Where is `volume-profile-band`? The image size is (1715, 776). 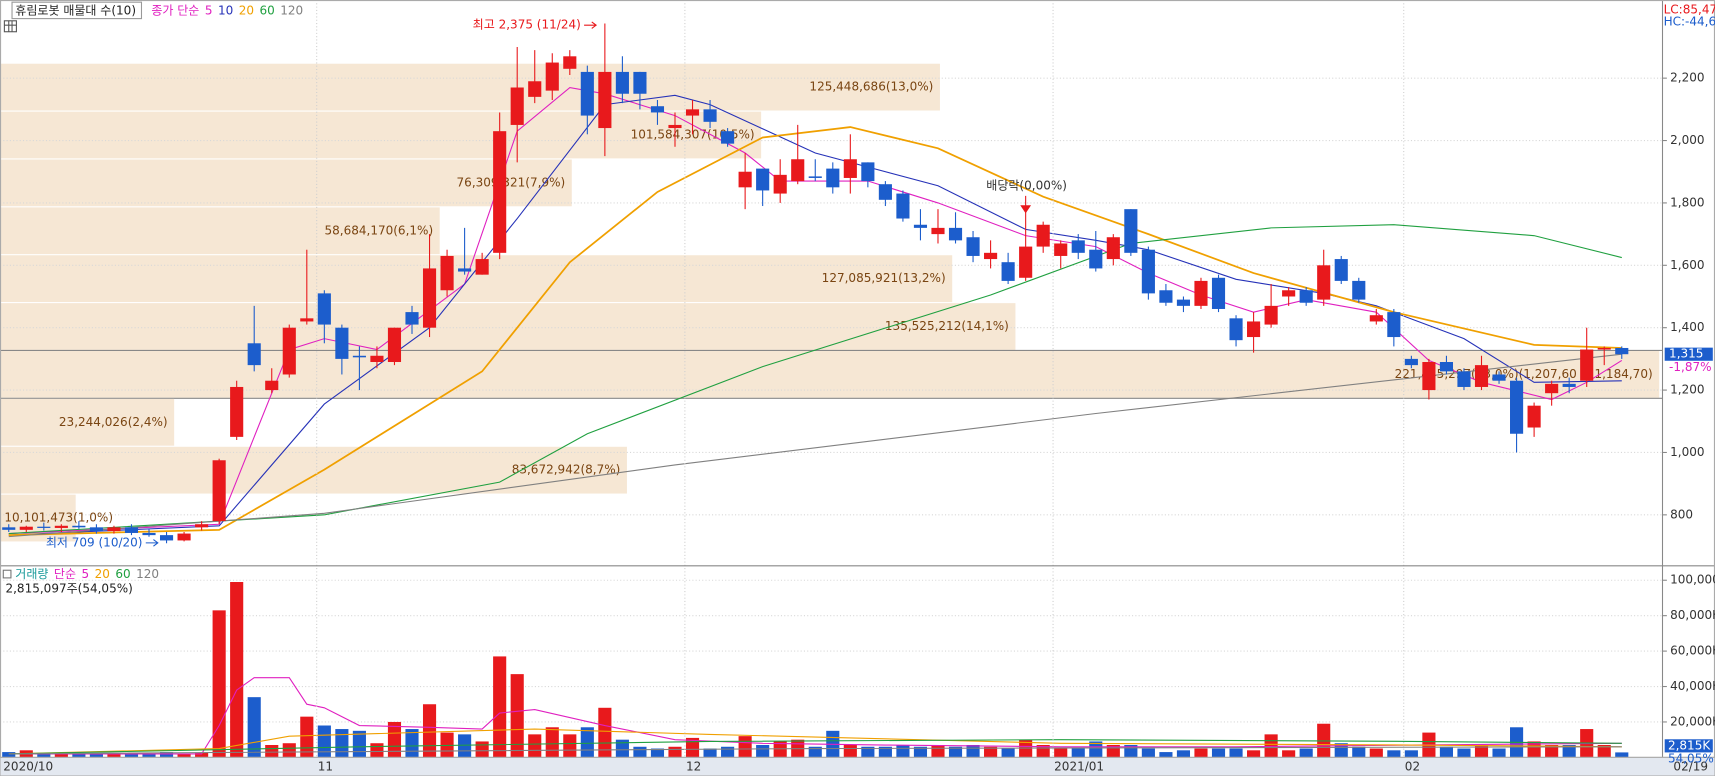 volume-profile-band is located at coordinates (508, 326).